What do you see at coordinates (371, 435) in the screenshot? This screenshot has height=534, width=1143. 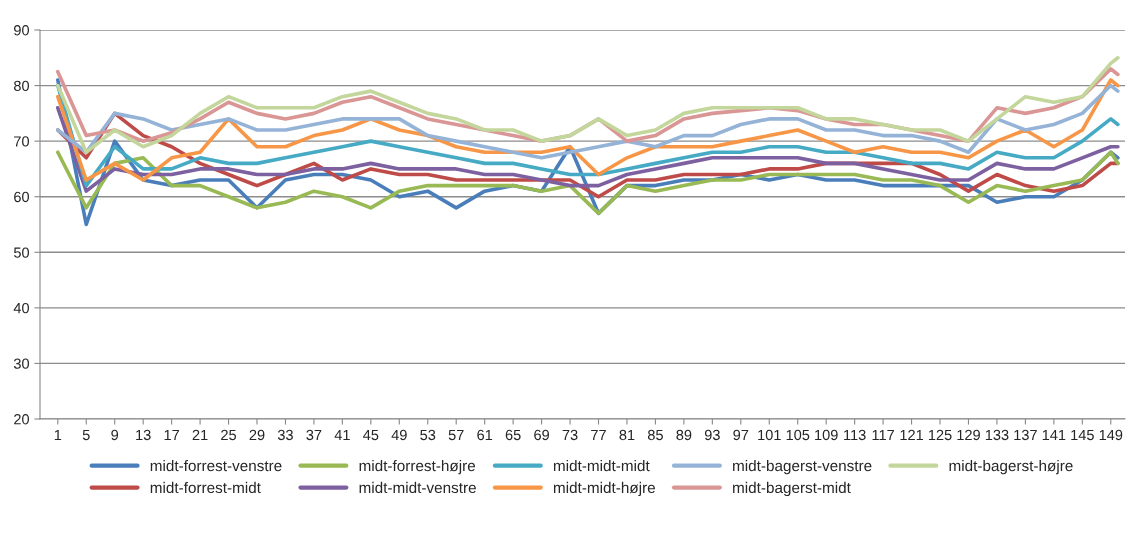 I see `x-tick-label: 45` at bounding box center [371, 435].